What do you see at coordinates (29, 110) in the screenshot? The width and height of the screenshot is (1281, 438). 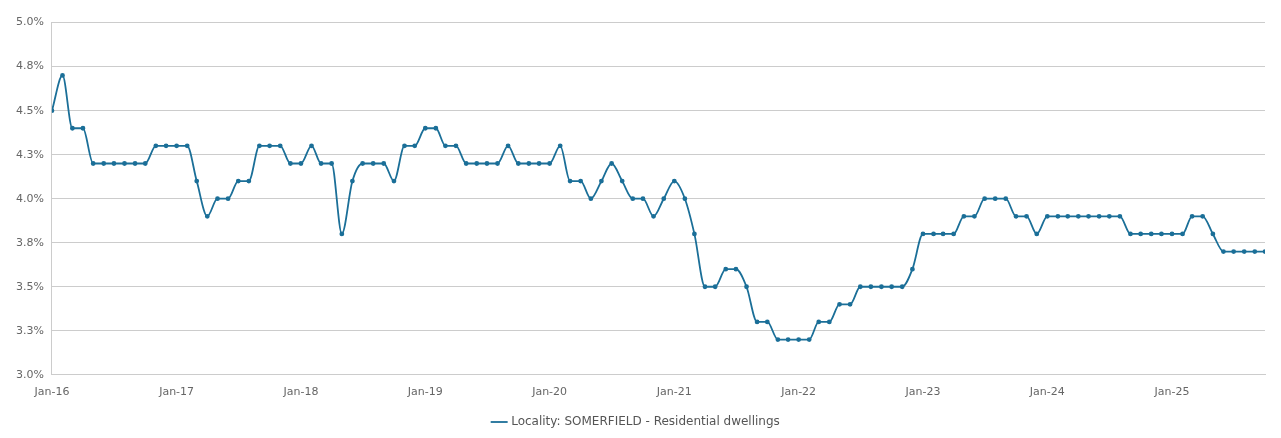 I see `y-tick-label: 4.5%` at bounding box center [29, 110].